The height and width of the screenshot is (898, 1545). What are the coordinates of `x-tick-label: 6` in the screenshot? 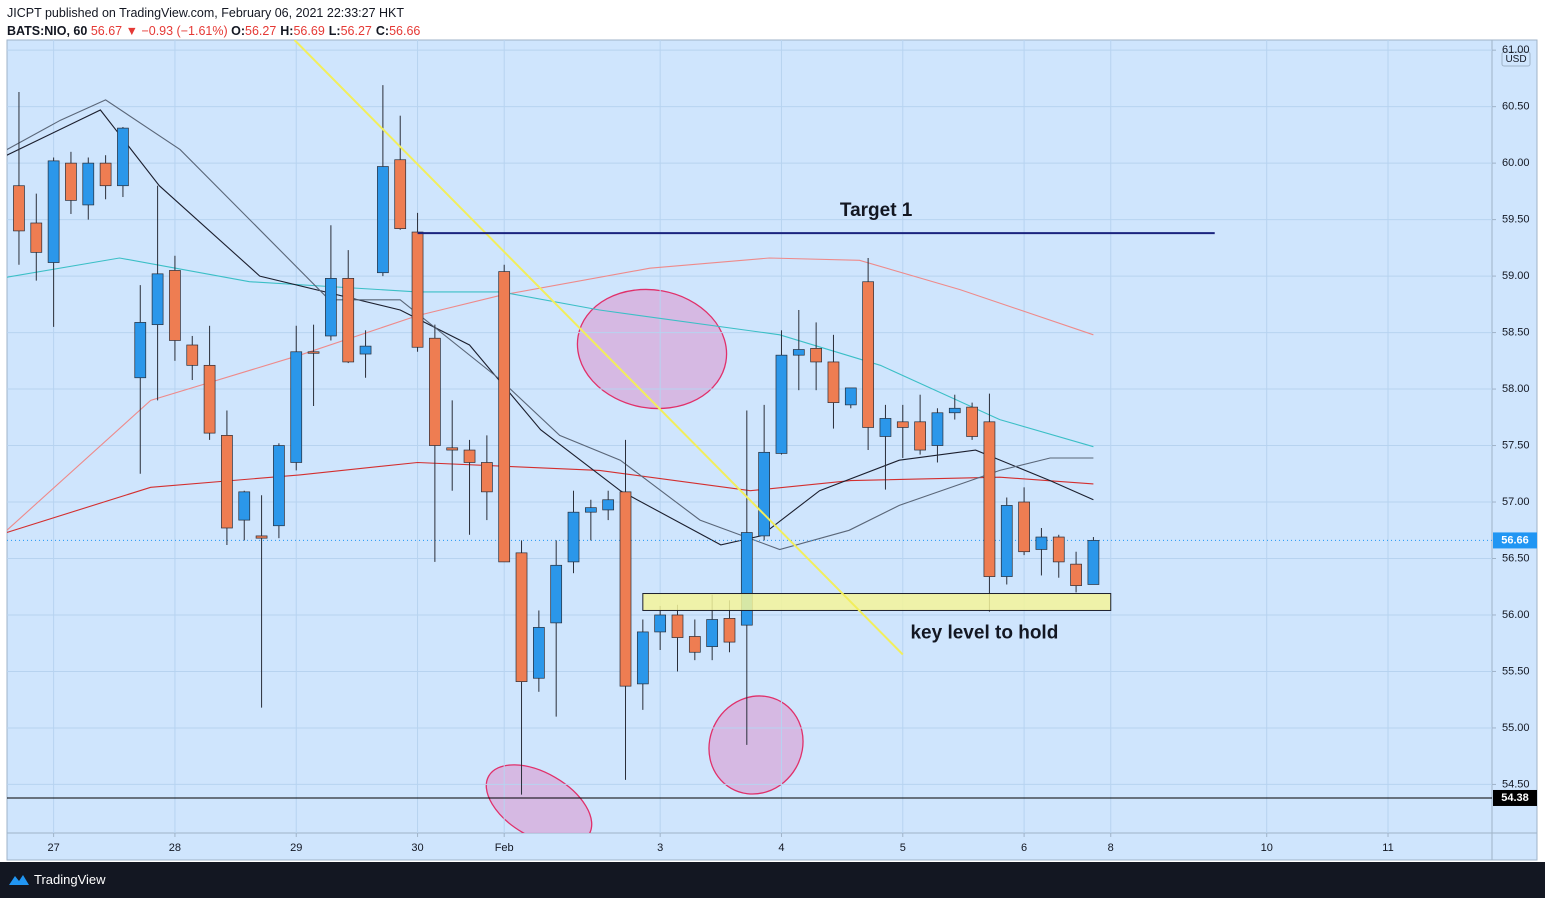 It's located at (1024, 848).